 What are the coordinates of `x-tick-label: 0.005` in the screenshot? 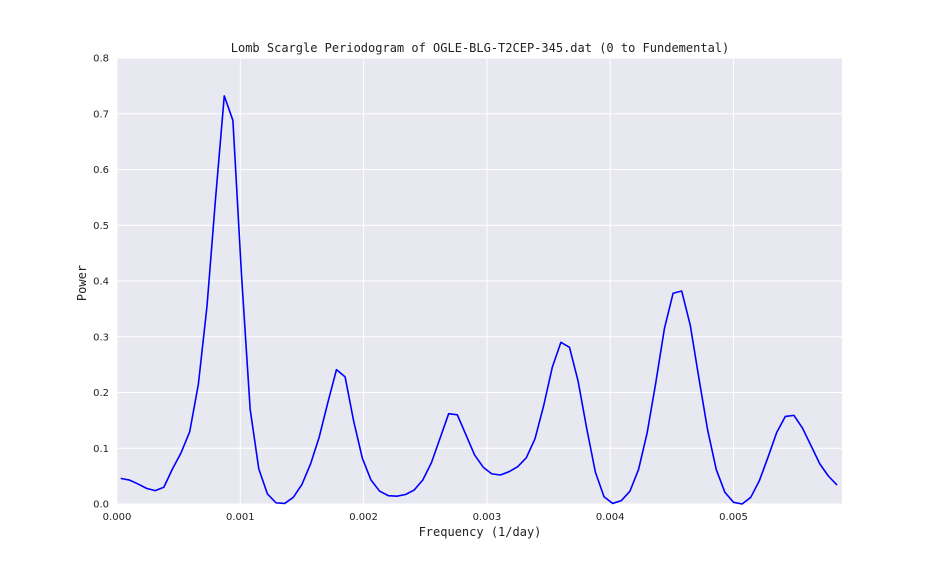 It's located at (733, 517).